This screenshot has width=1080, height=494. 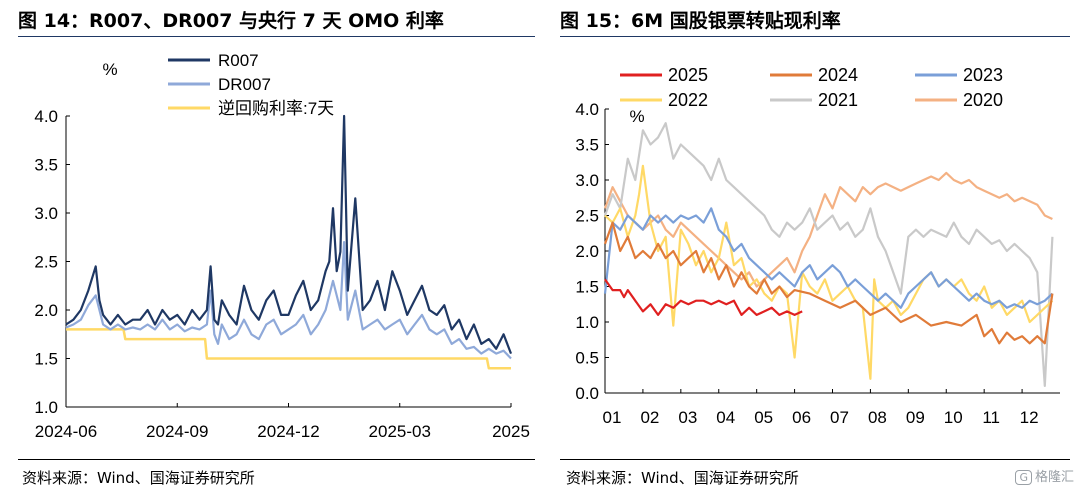 What do you see at coordinates (288, 431) in the screenshot?
I see `left-x-tick-label: 2024-12` at bounding box center [288, 431].